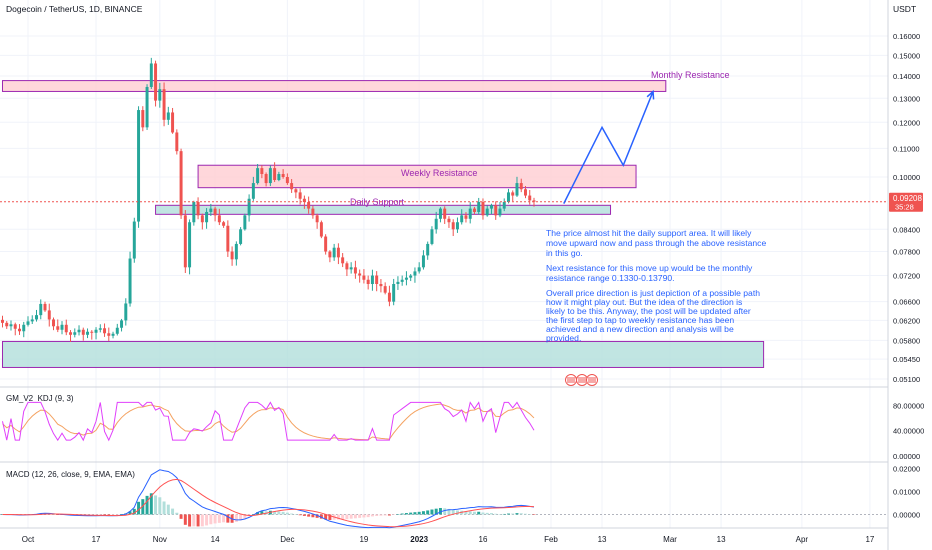 The height and width of the screenshot is (550, 932). What do you see at coordinates (215, 539) in the screenshot?
I see `time-tick-label: 14` at bounding box center [215, 539].